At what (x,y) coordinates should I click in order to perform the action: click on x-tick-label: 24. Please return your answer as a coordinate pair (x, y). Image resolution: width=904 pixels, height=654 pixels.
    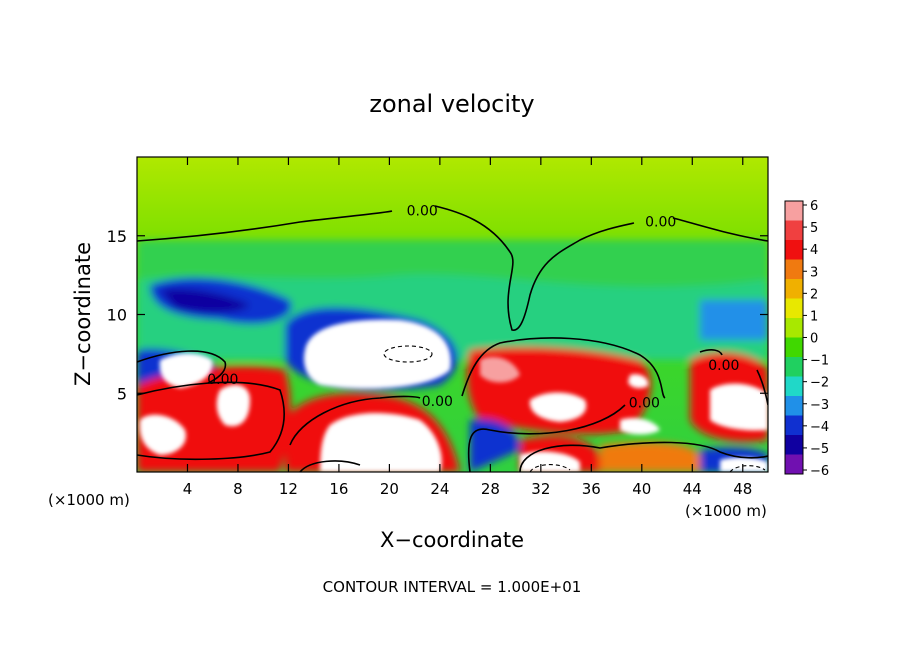
    Looking at the image, I should click on (439, 489).